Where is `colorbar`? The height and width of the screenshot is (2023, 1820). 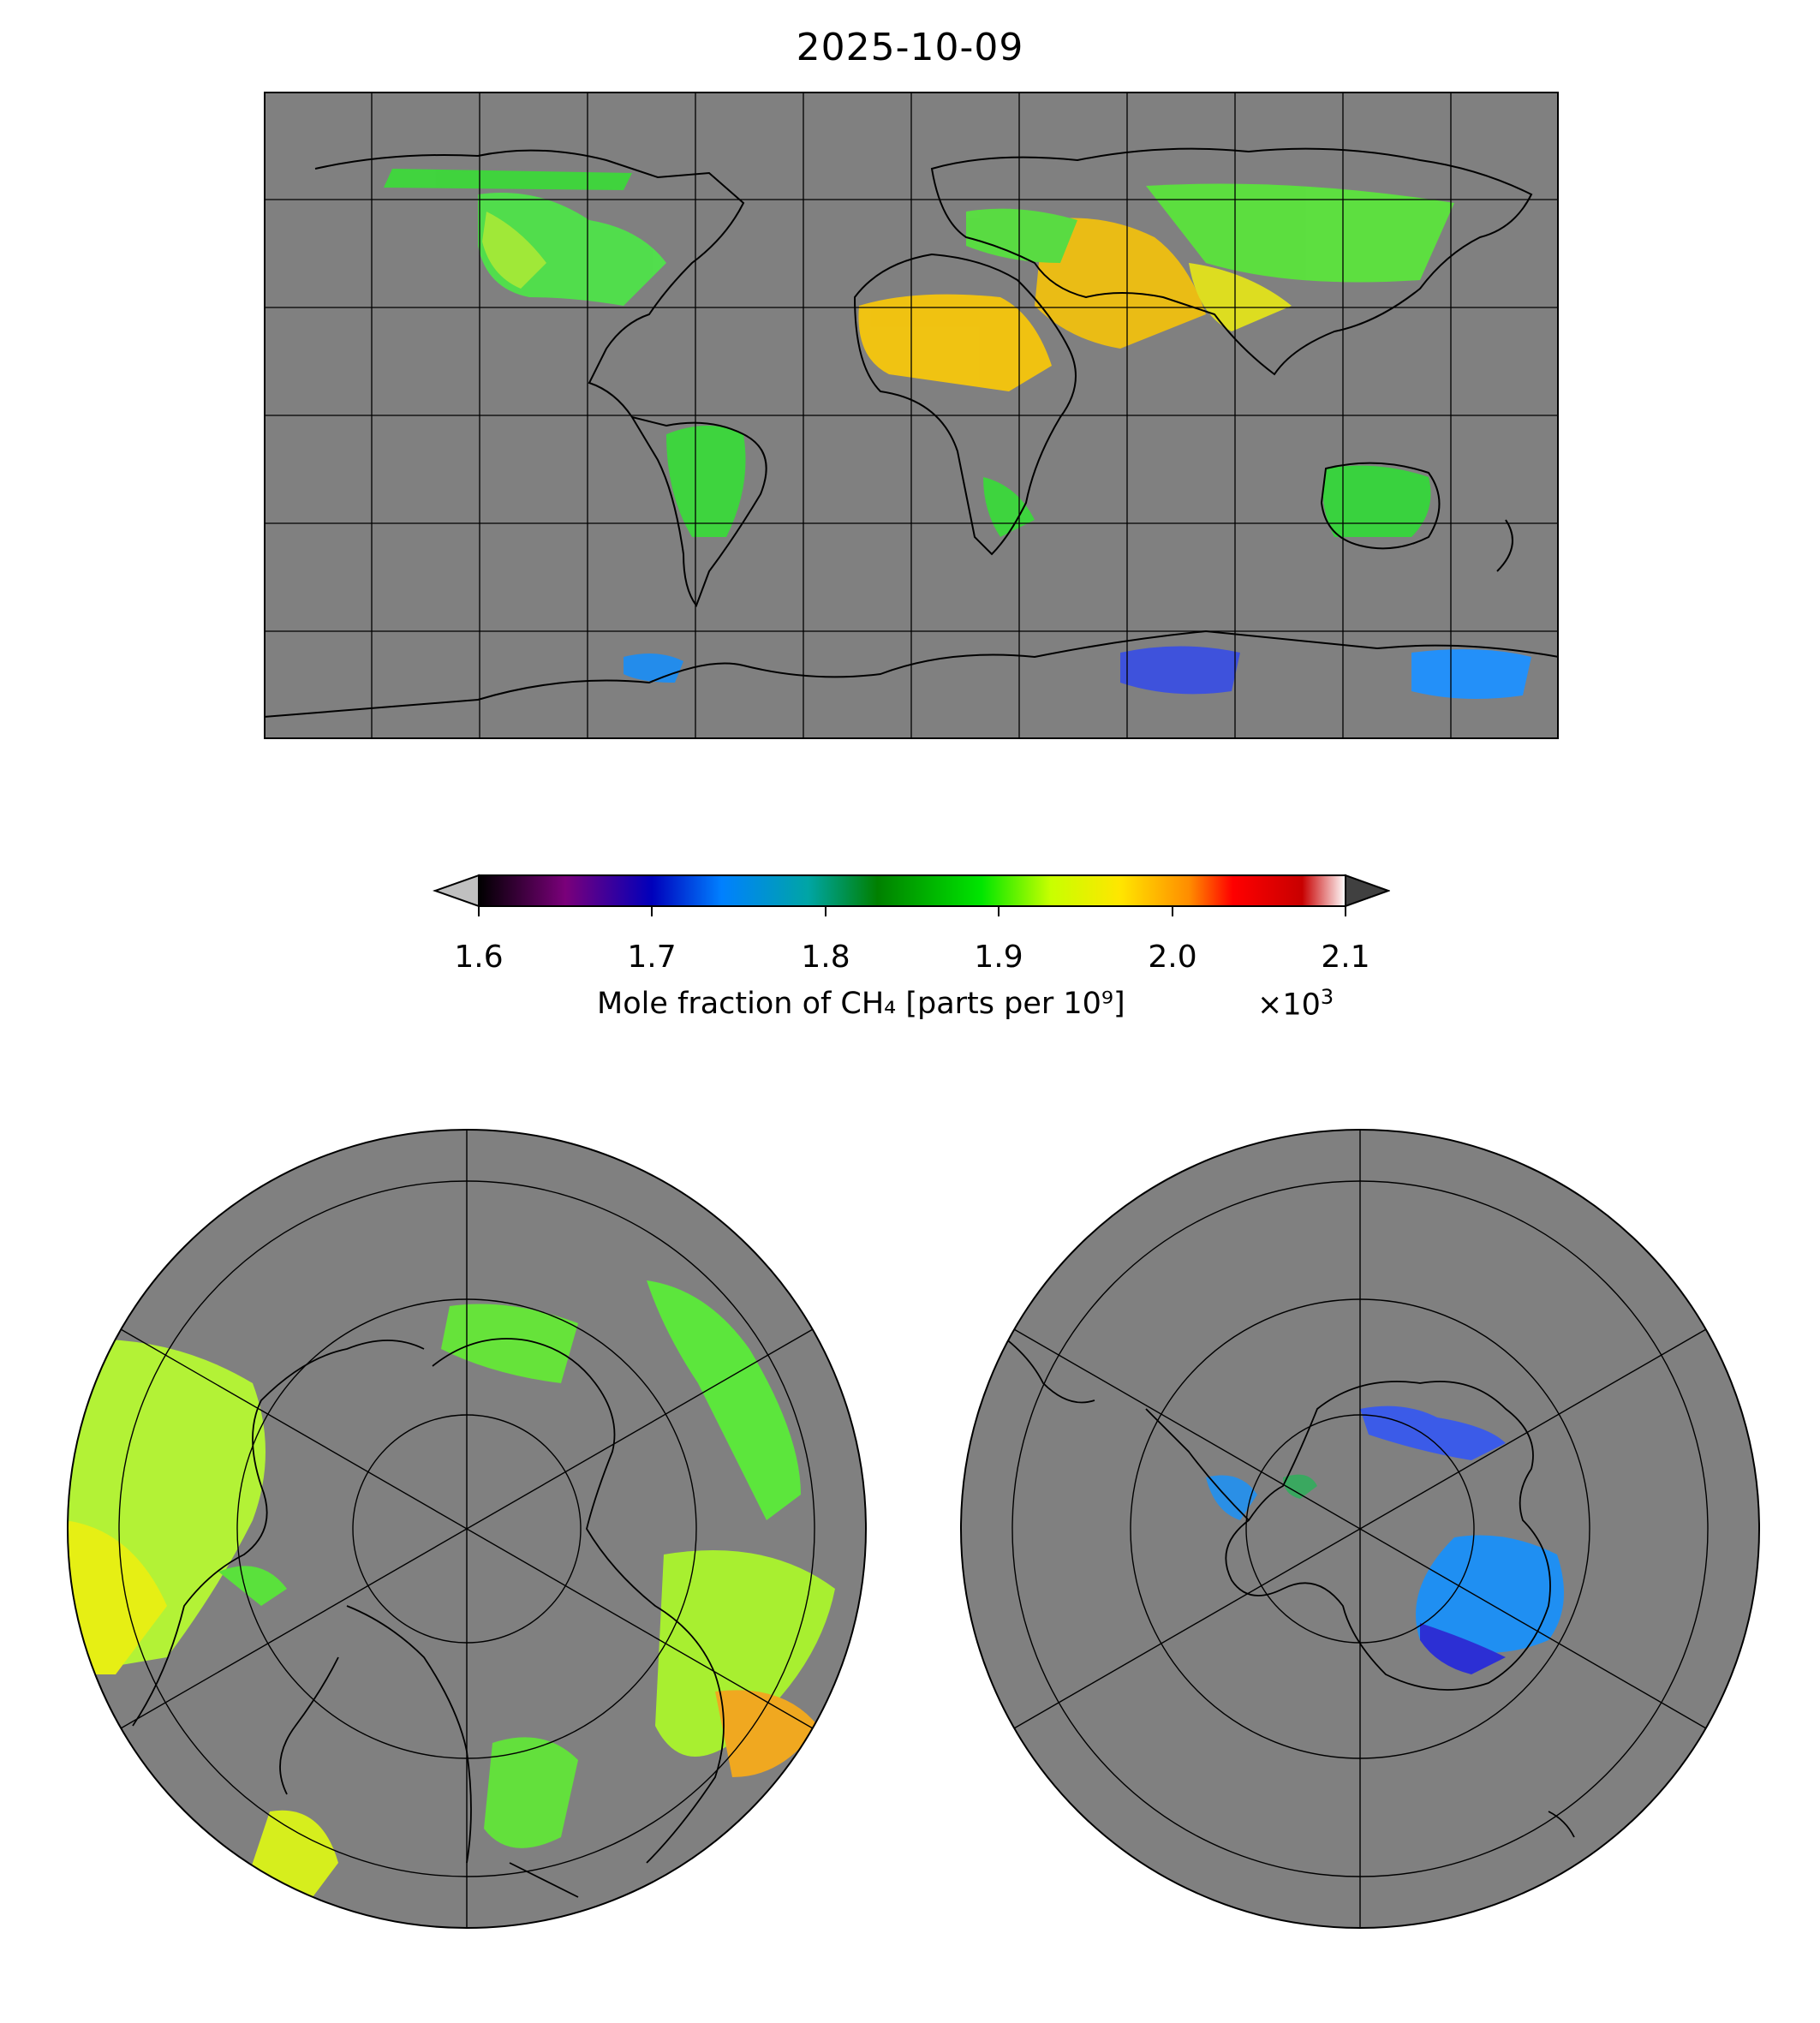
colorbar is located at coordinates (911, 895).